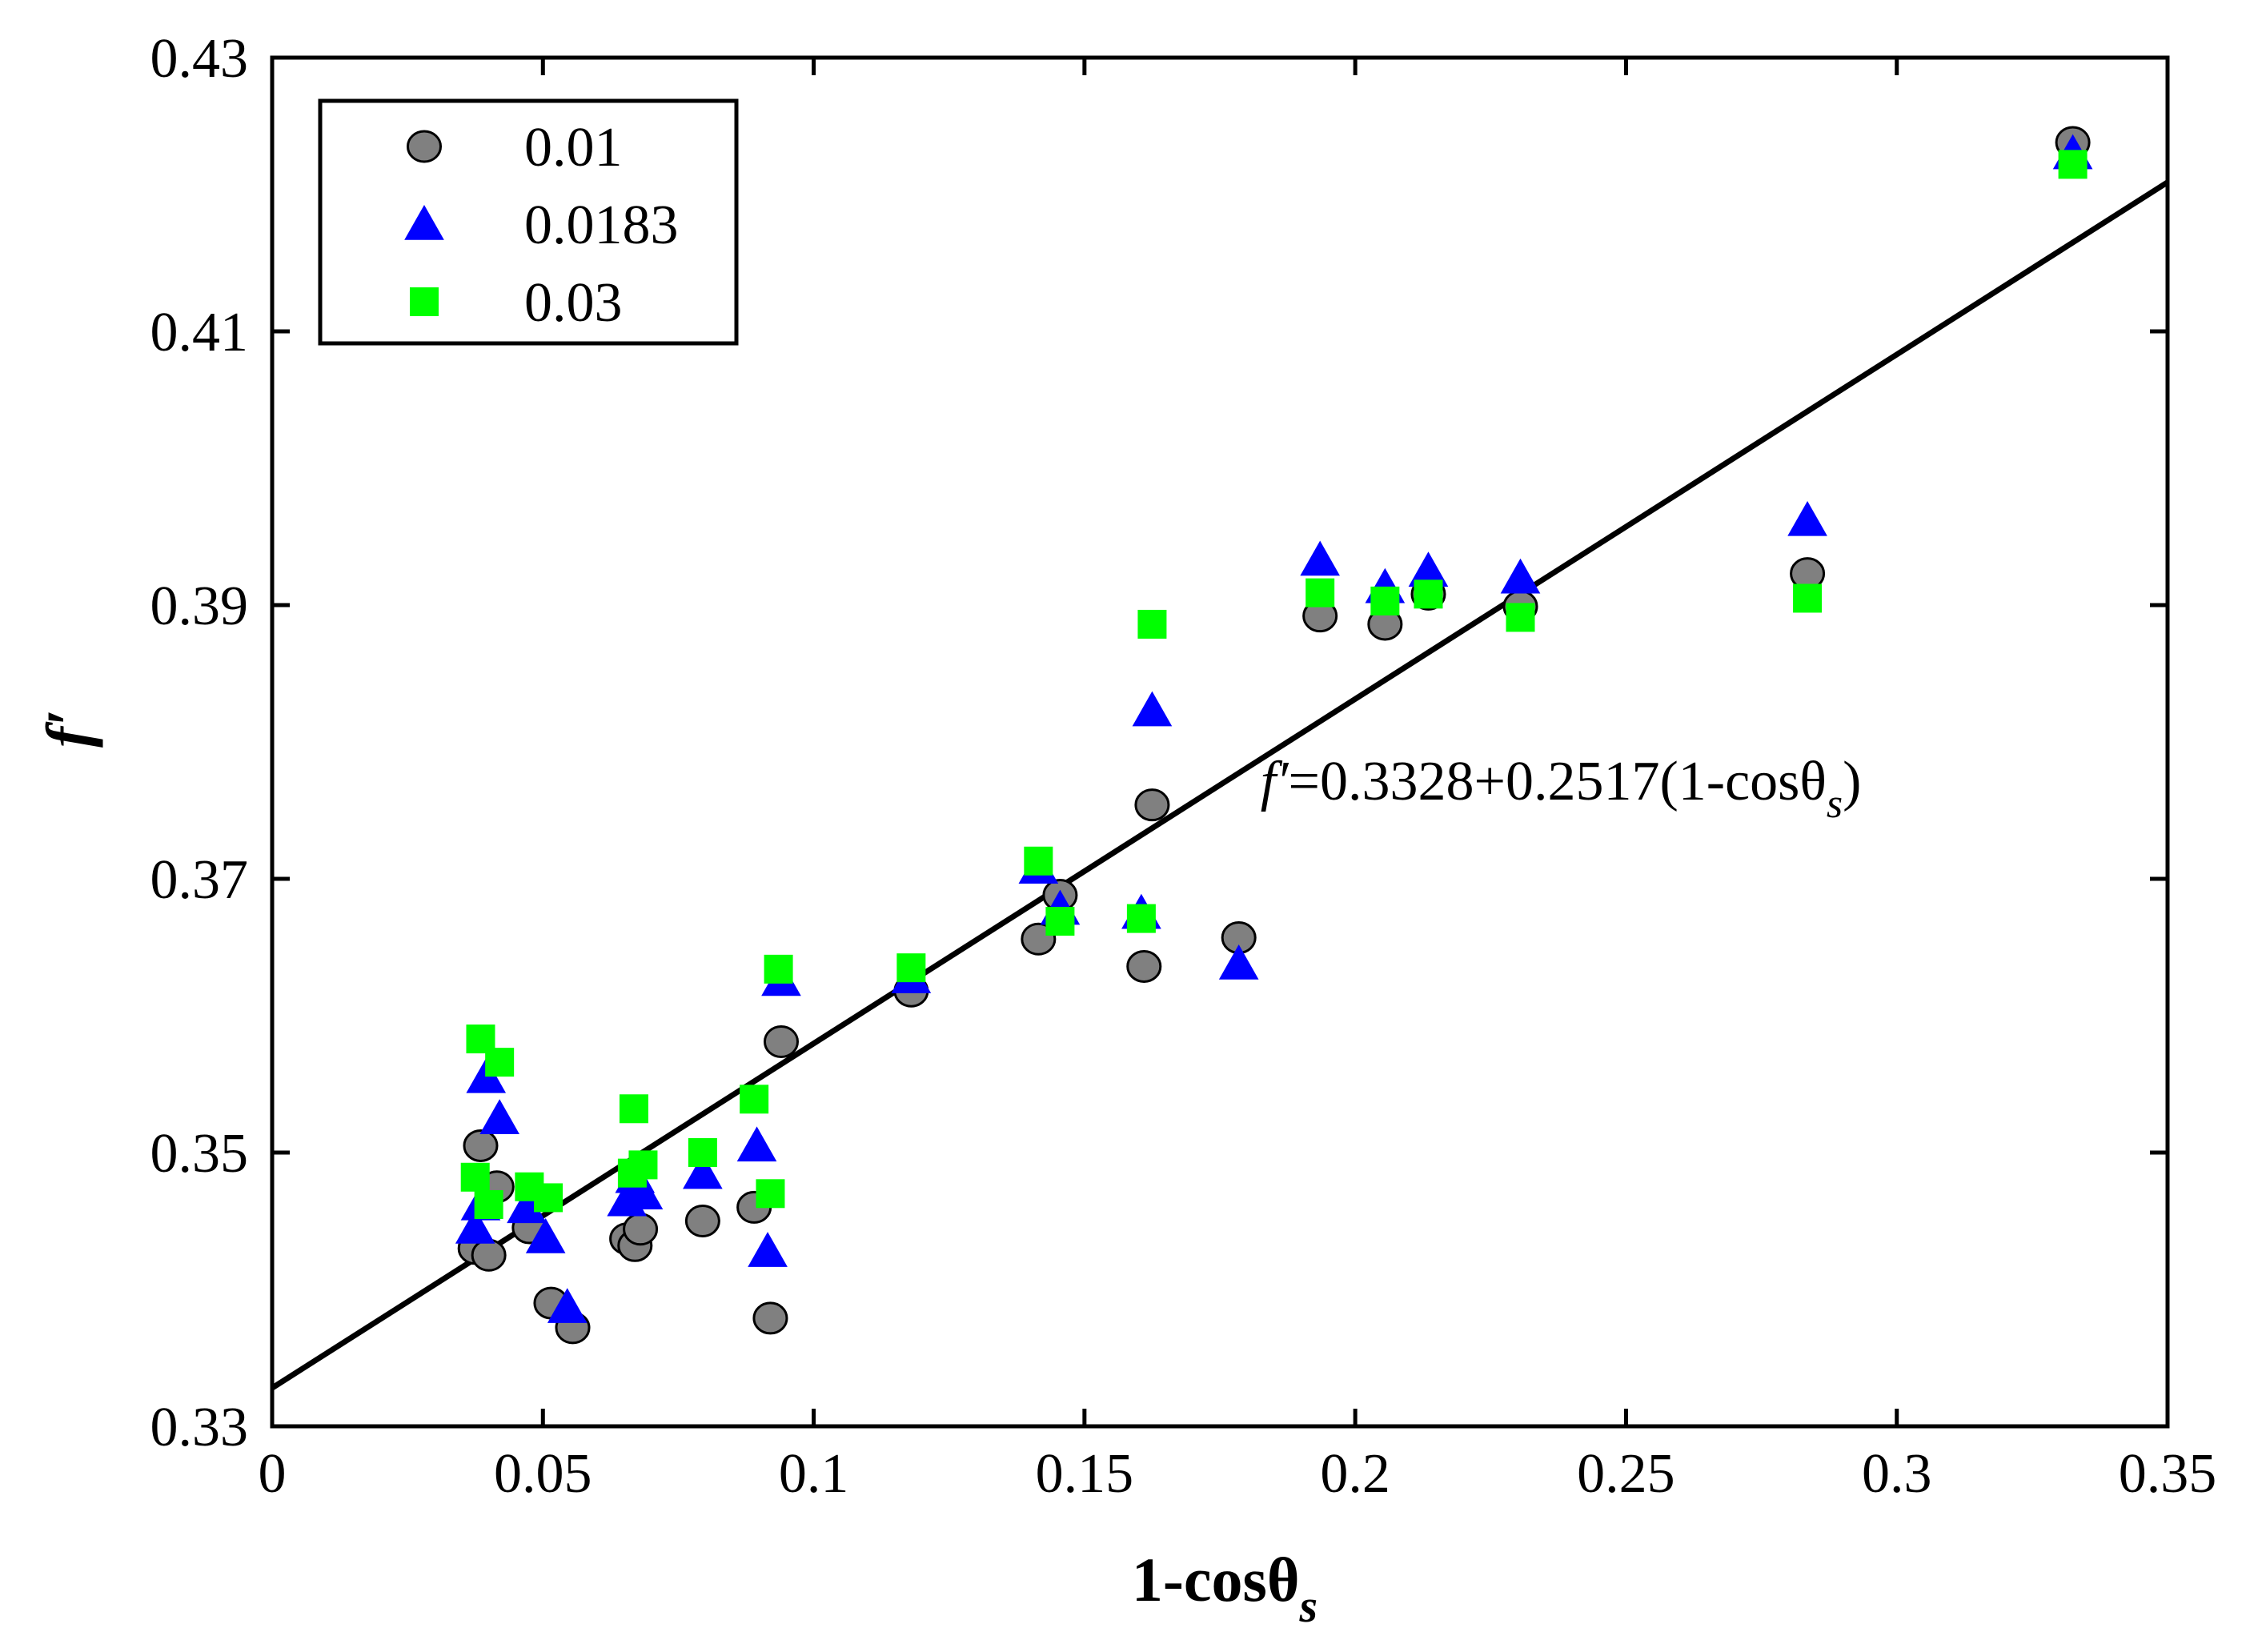 Image resolution: width=2250 pixels, height=1652 pixels. Describe the element at coordinates (200, 1154) in the screenshot. I see `y-tick-label: 0.35` at that location.